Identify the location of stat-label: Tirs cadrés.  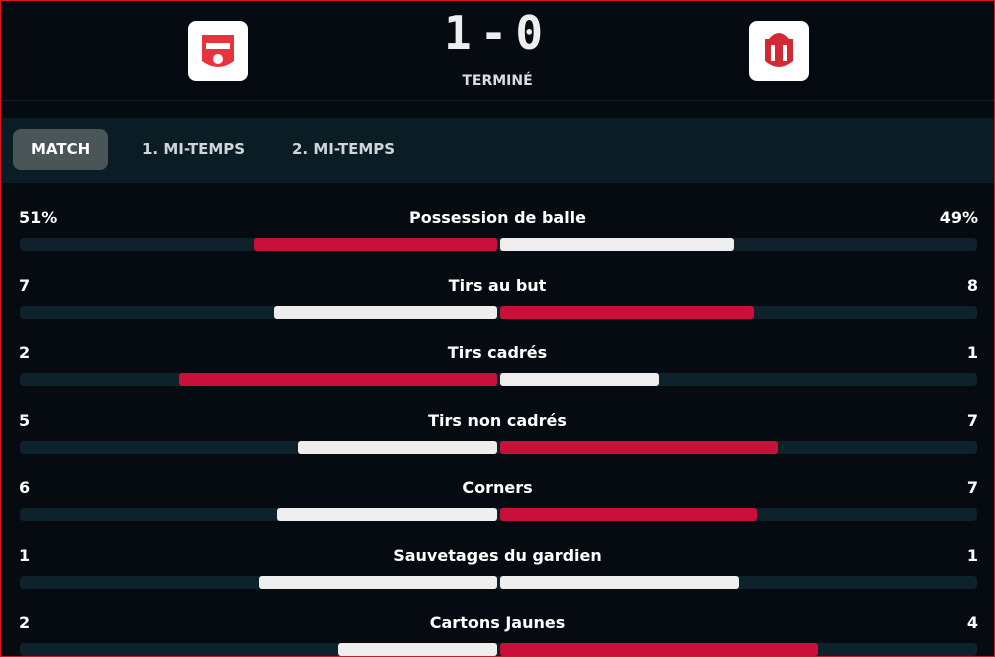
(497, 352).